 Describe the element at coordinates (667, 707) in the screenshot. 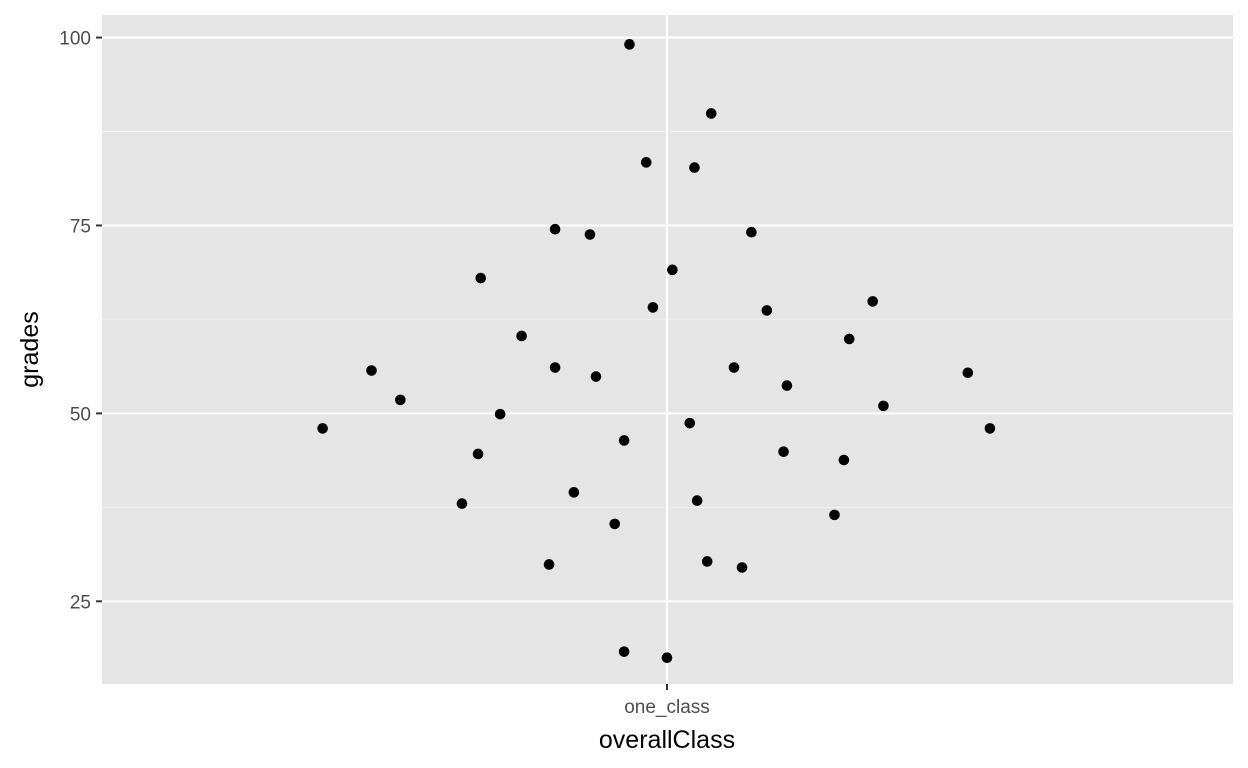

I see `x-tick-label: one_class` at that location.